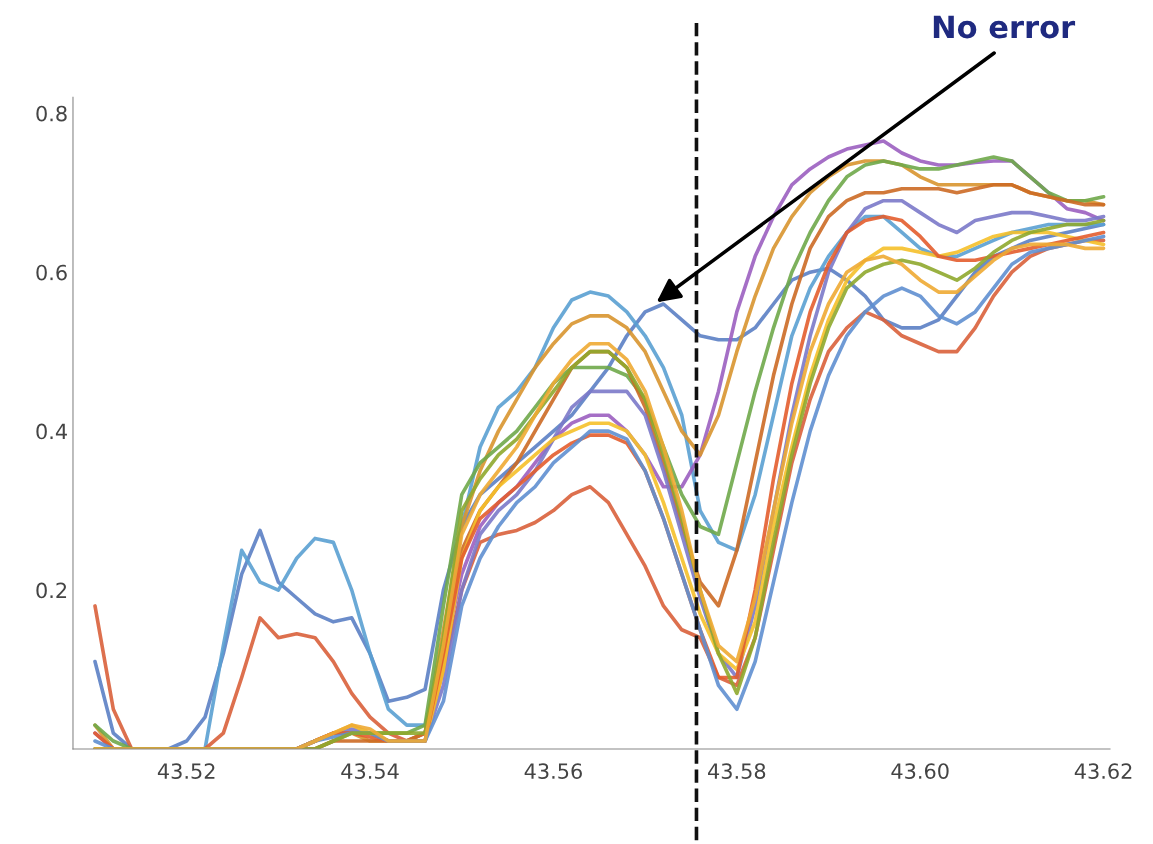 This screenshot has height=844, width=1153. What do you see at coordinates (920, 771) in the screenshot?
I see `x-tick-label: 43.60` at bounding box center [920, 771].